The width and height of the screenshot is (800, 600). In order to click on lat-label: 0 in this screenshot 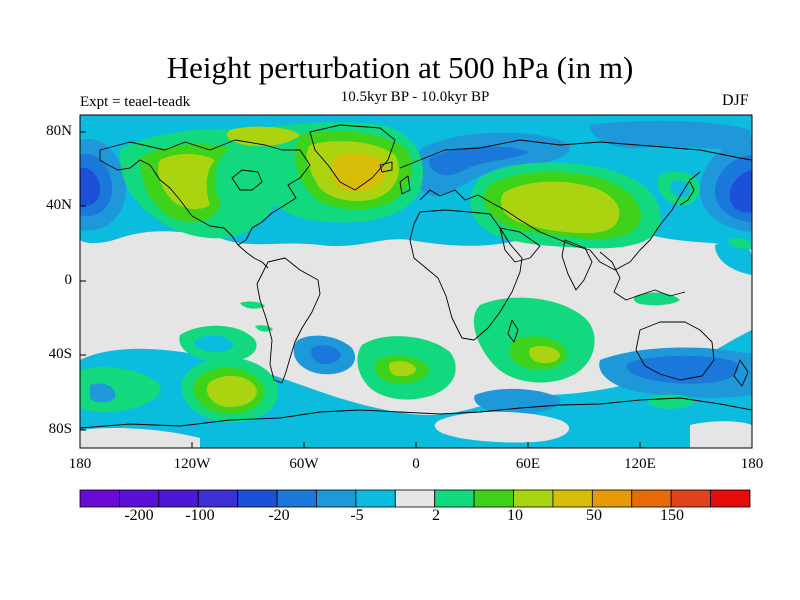, I will do `click(68, 280)`.